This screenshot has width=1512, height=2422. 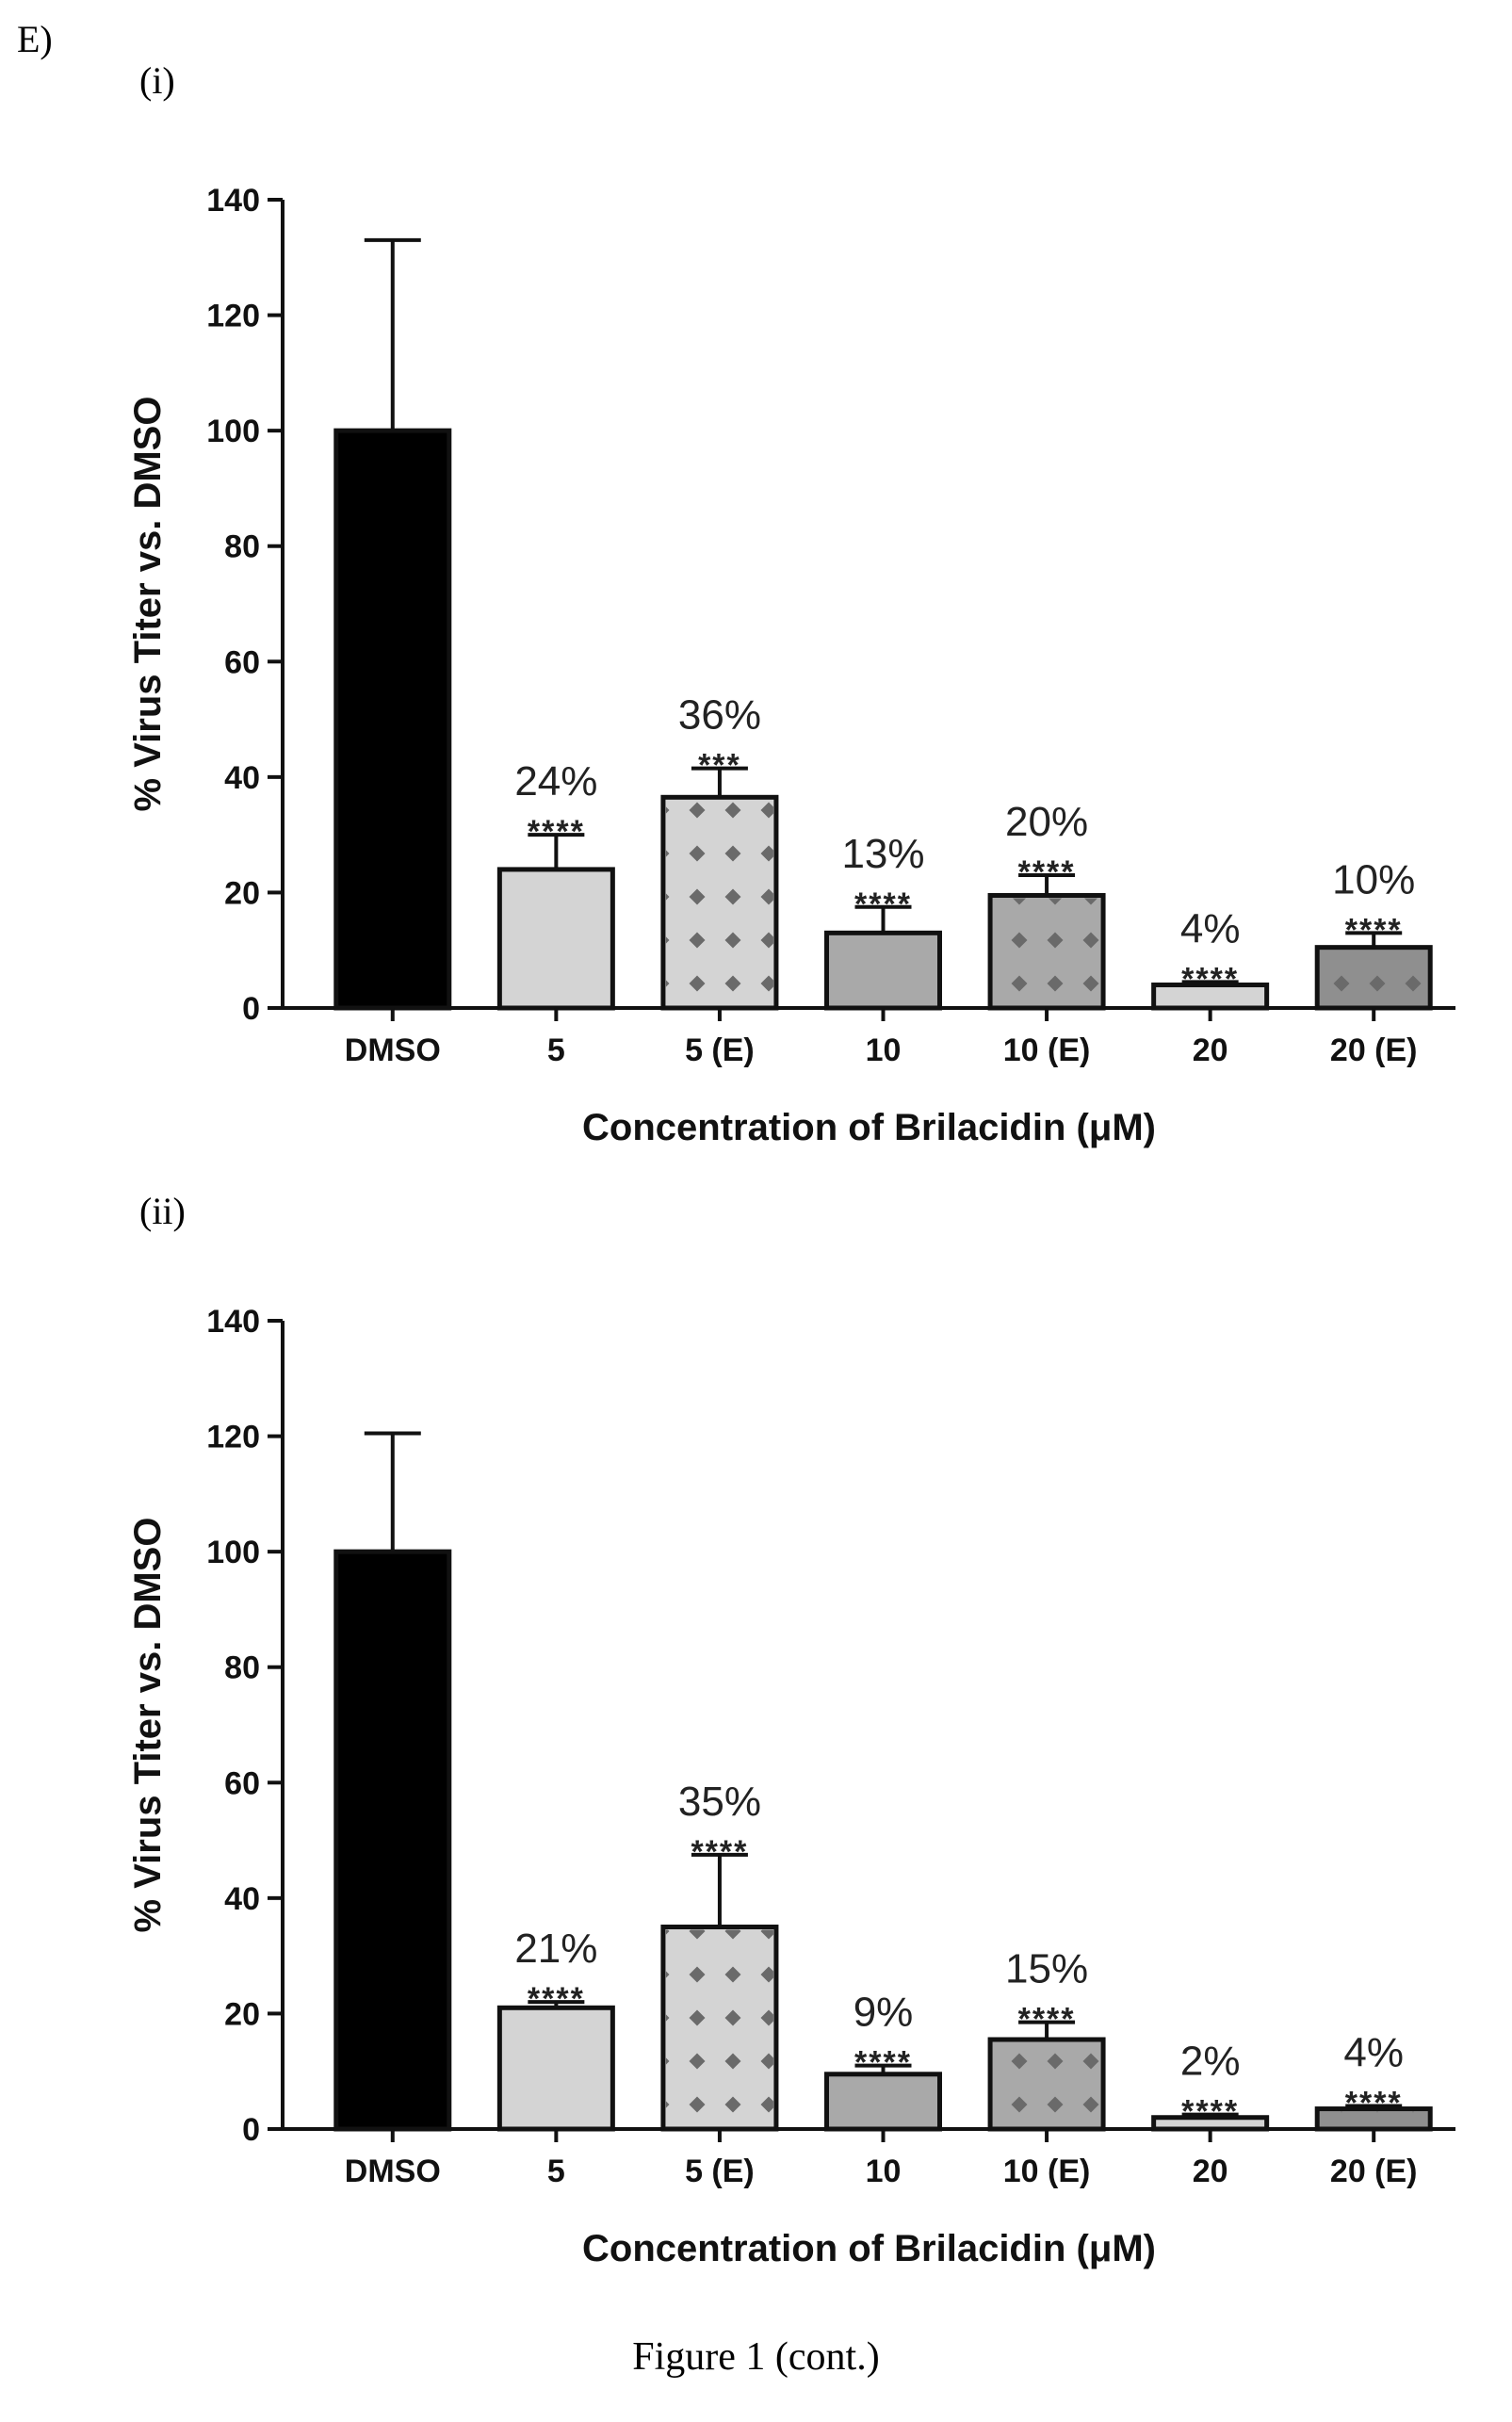 What do you see at coordinates (555, 1949) in the screenshot?
I see `percent-label: 21%` at bounding box center [555, 1949].